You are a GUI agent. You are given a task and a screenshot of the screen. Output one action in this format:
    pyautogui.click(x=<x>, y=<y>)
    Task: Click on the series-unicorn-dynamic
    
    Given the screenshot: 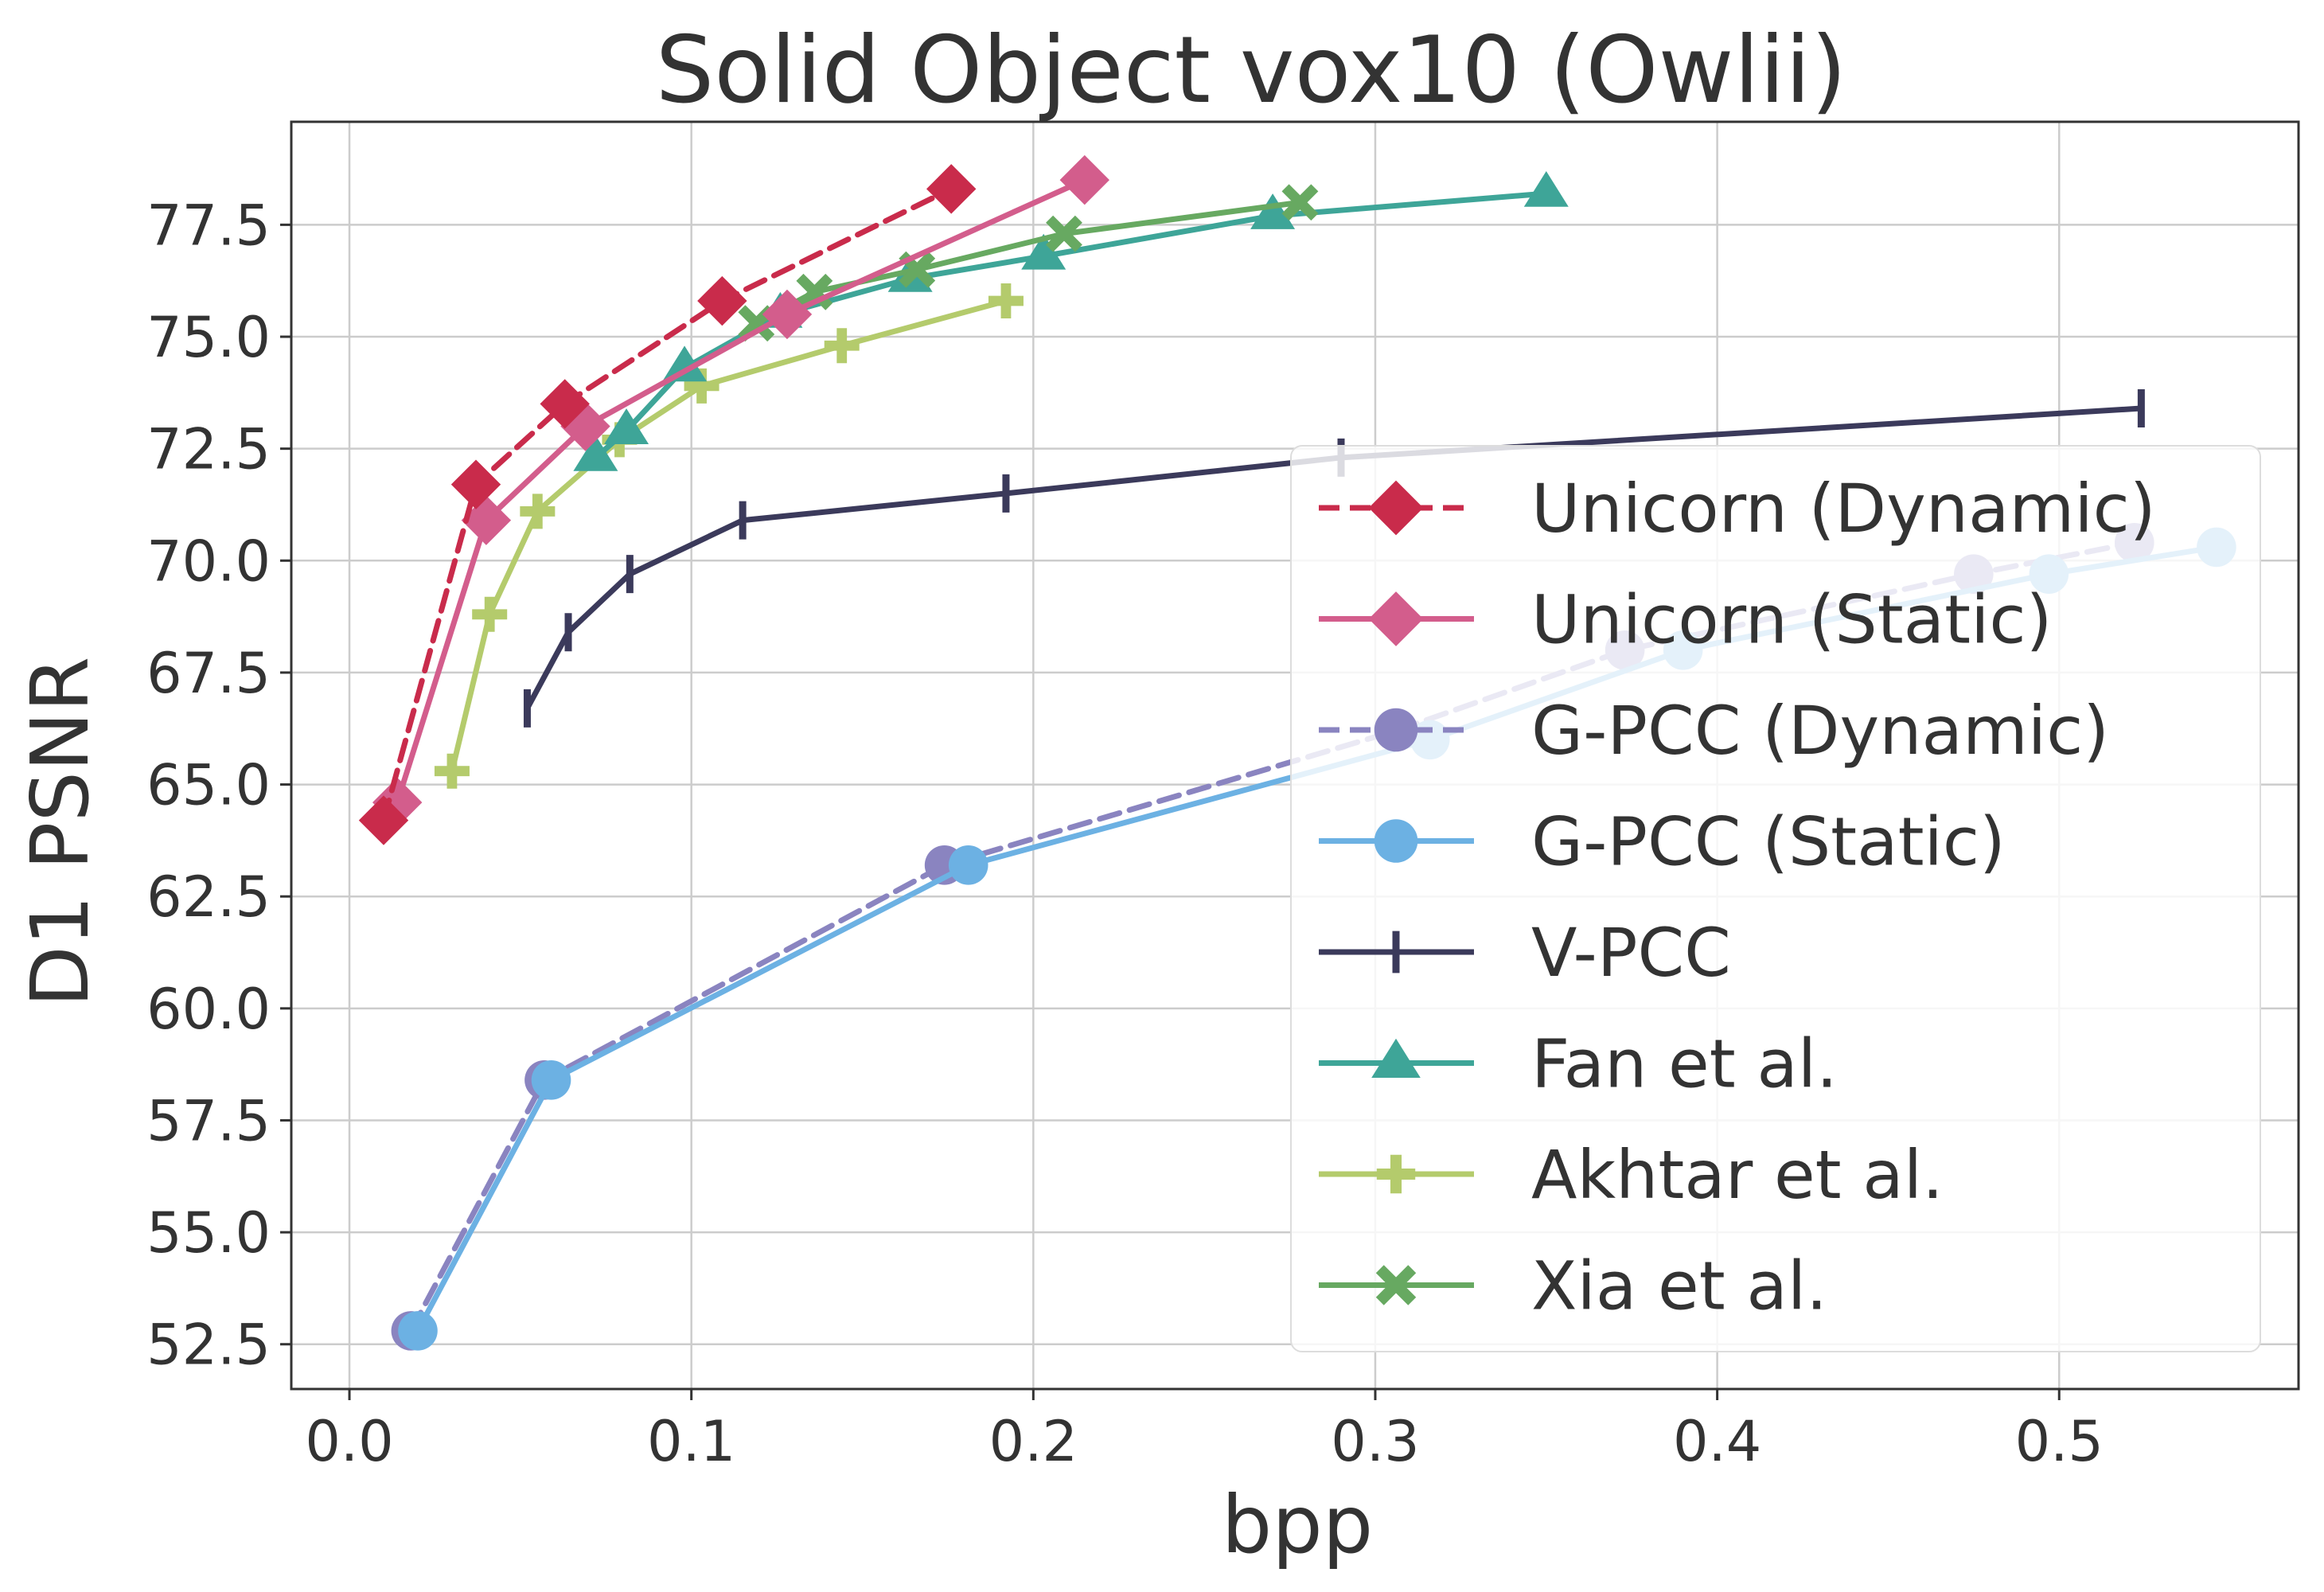 What is the action you would take?
    pyautogui.click(x=667, y=505)
    